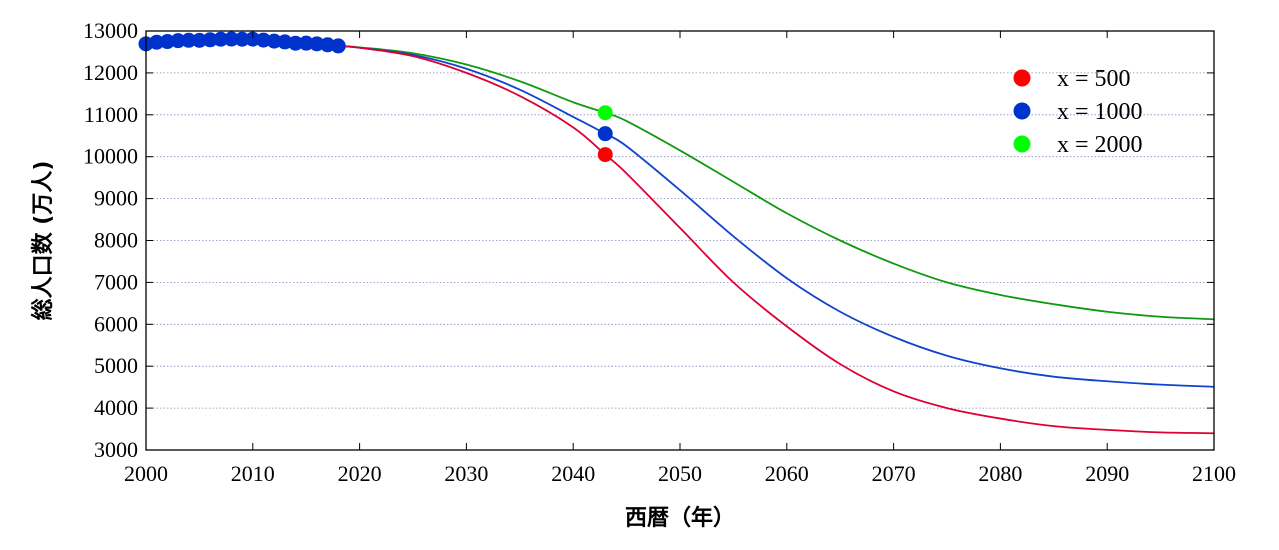 This screenshot has width=1279, height=550. I want to click on y-tick-label: 11000, so click(111, 114).